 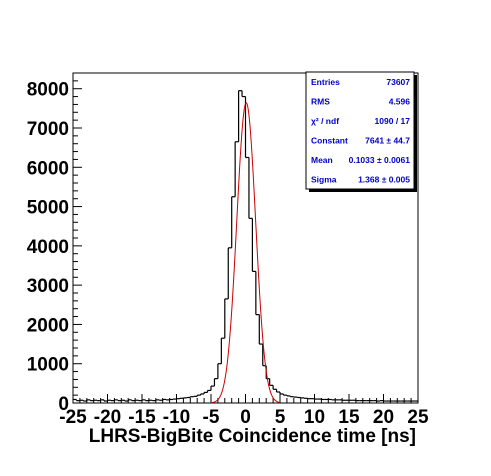 I want to click on stats-value: 0.1033 ± 0.0061, so click(x=380, y=160).